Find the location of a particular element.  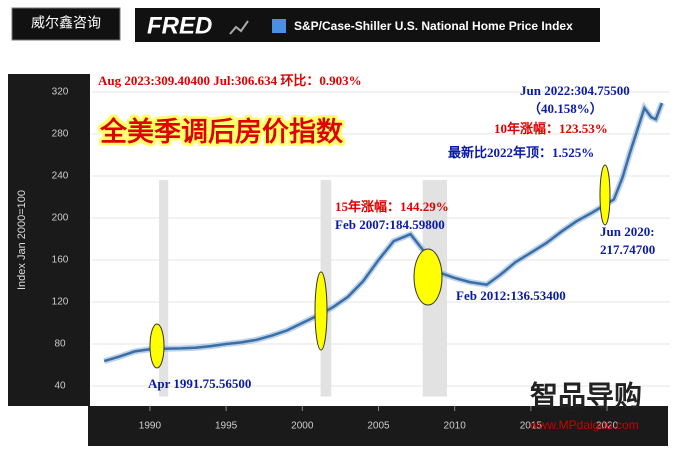

x-tick-label: 2005 is located at coordinates (378, 426).